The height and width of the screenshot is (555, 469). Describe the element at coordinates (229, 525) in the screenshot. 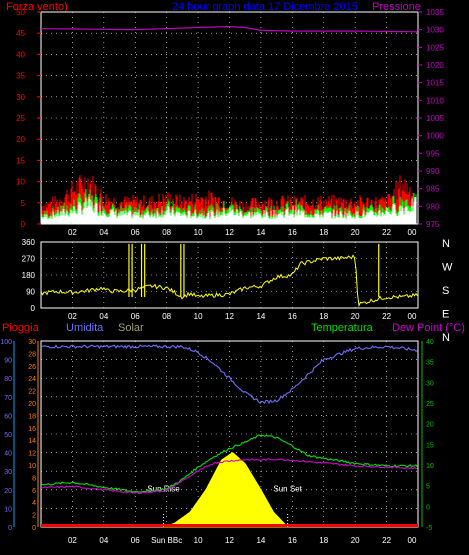

I see `rain-bar` at that location.